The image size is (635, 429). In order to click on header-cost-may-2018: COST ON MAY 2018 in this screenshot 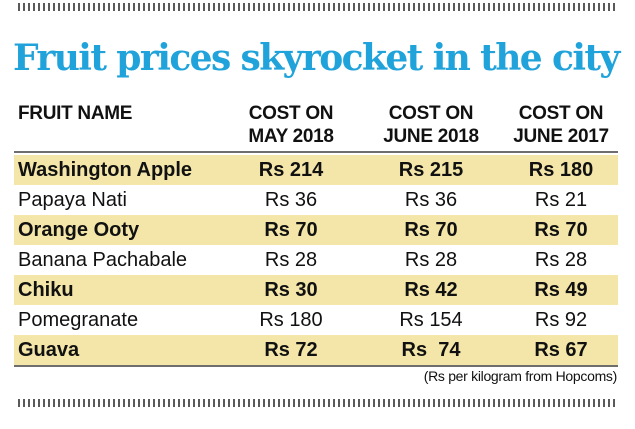, I will do `click(291, 125)`.